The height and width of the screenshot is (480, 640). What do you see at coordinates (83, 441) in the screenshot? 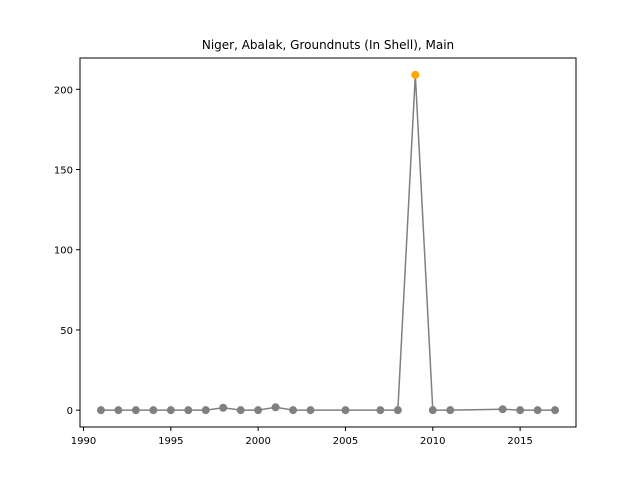
I see `x-tick-label: 1990` at bounding box center [83, 441].